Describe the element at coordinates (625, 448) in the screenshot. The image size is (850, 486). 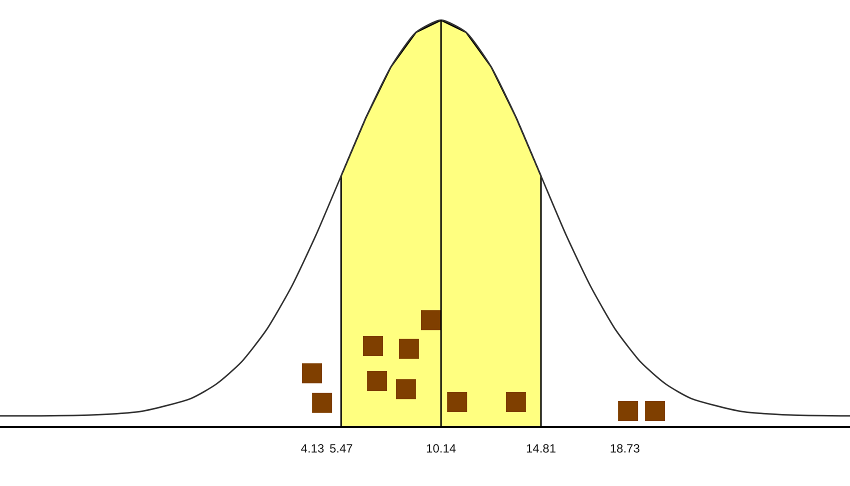
I see `x-tick-label: 18.73` at that location.